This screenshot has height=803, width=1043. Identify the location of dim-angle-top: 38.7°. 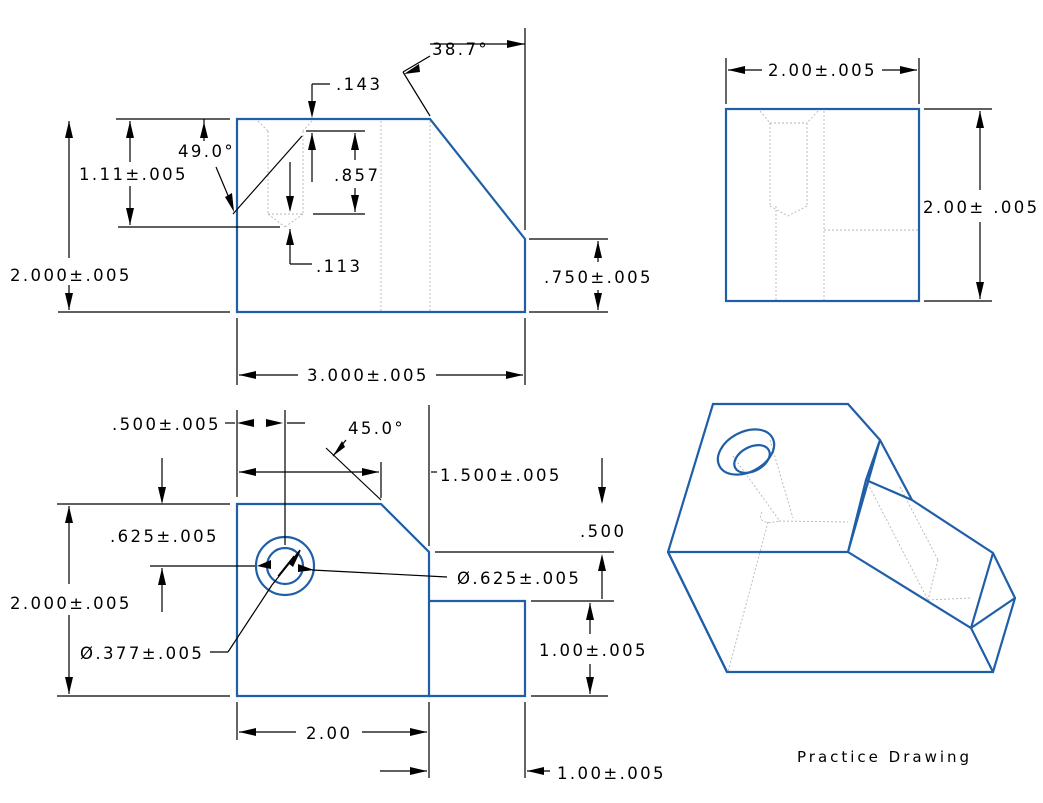
(464, 129).